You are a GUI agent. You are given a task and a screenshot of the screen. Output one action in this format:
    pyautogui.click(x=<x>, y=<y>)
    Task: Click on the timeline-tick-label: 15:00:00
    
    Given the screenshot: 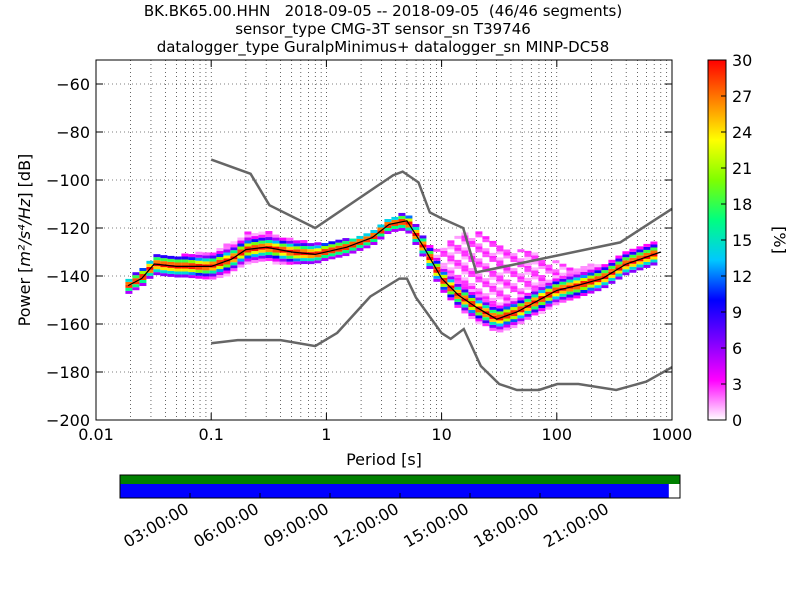 What is the action you would take?
    pyautogui.click(x=436, y=525)
    